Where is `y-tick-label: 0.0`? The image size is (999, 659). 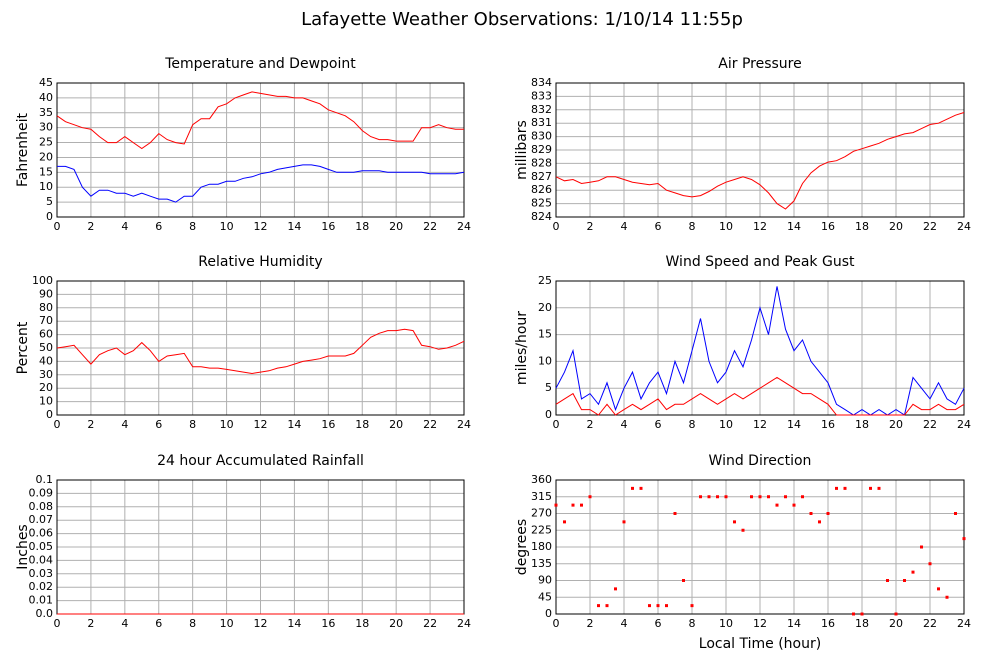
y-tick-label: 0.0 is located at coordinates (45, 613).